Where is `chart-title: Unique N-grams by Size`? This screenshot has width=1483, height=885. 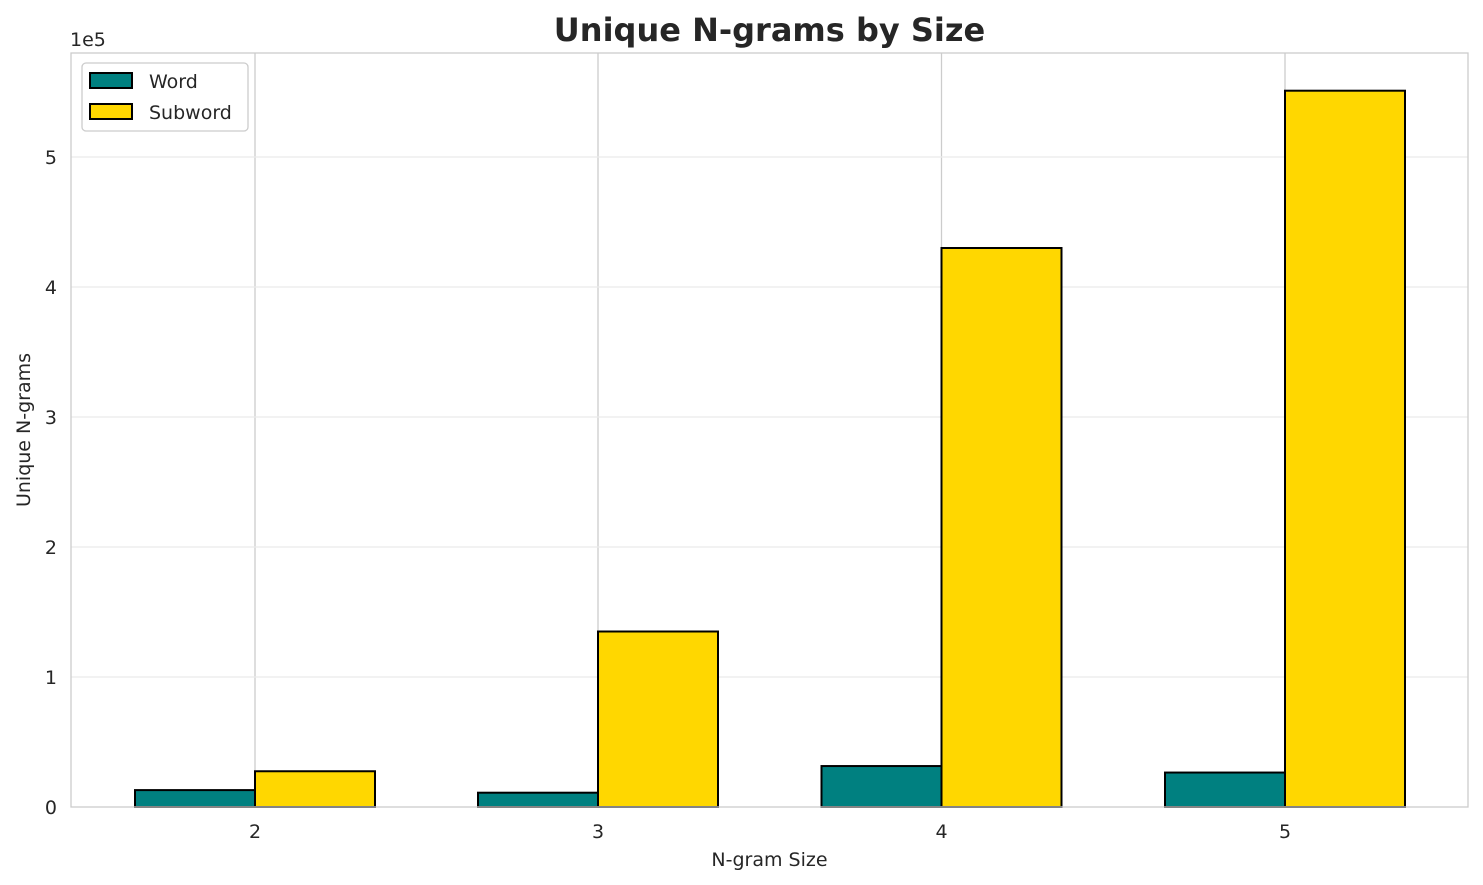
chart-title: Unique N-grams by Size is located at coordinates (769, 30).